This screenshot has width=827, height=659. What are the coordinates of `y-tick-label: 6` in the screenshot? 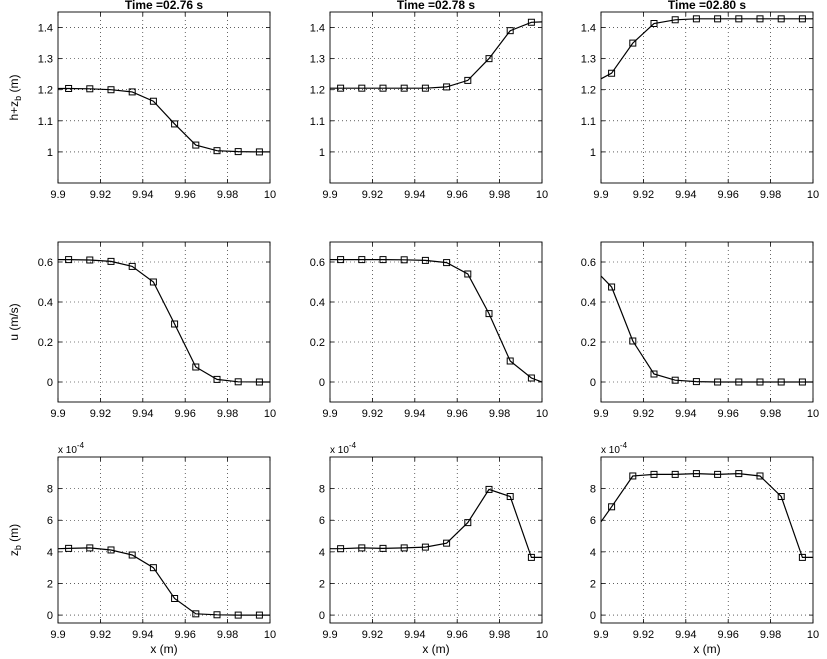 It's located at (50, 521).